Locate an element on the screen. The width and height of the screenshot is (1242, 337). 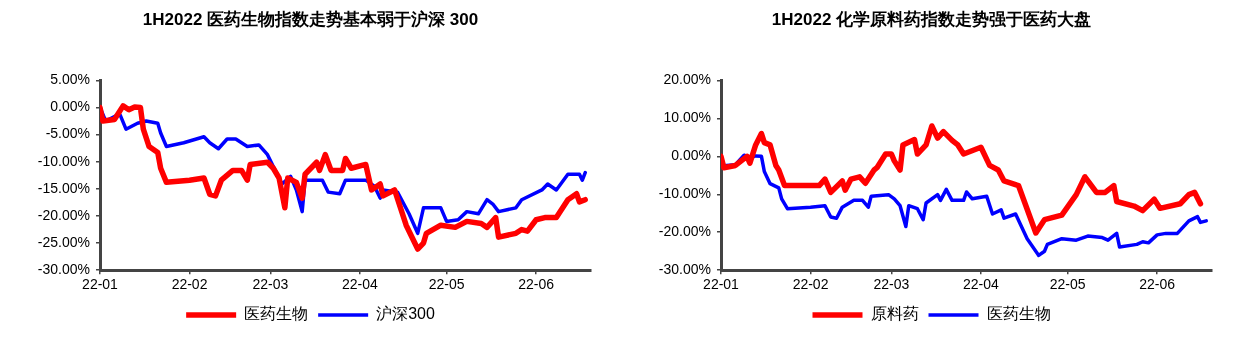
y-tick-label: -25.00% is located at coordinates (63, 241).